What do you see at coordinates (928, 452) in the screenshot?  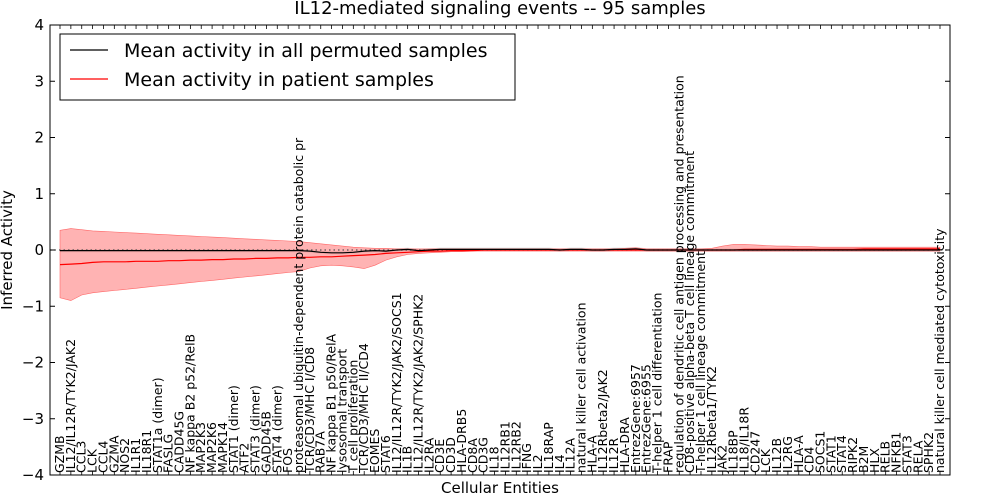 I see `entity-label: SPHK2` at bounding box center [928, 452].